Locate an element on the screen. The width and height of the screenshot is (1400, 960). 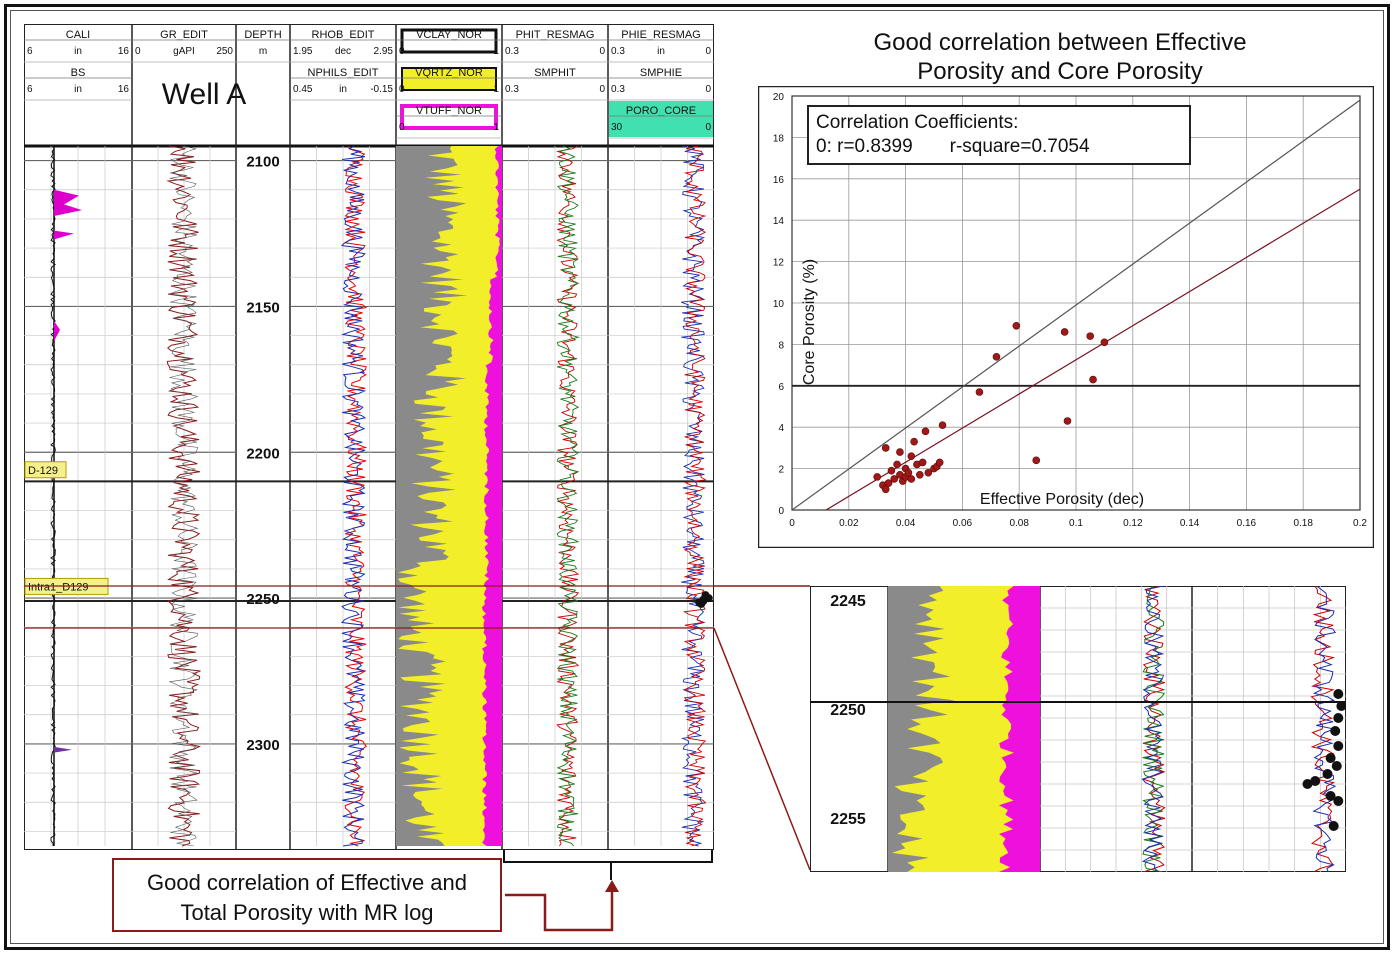
depth-label: 2250 is located at coordinates (262, 599).